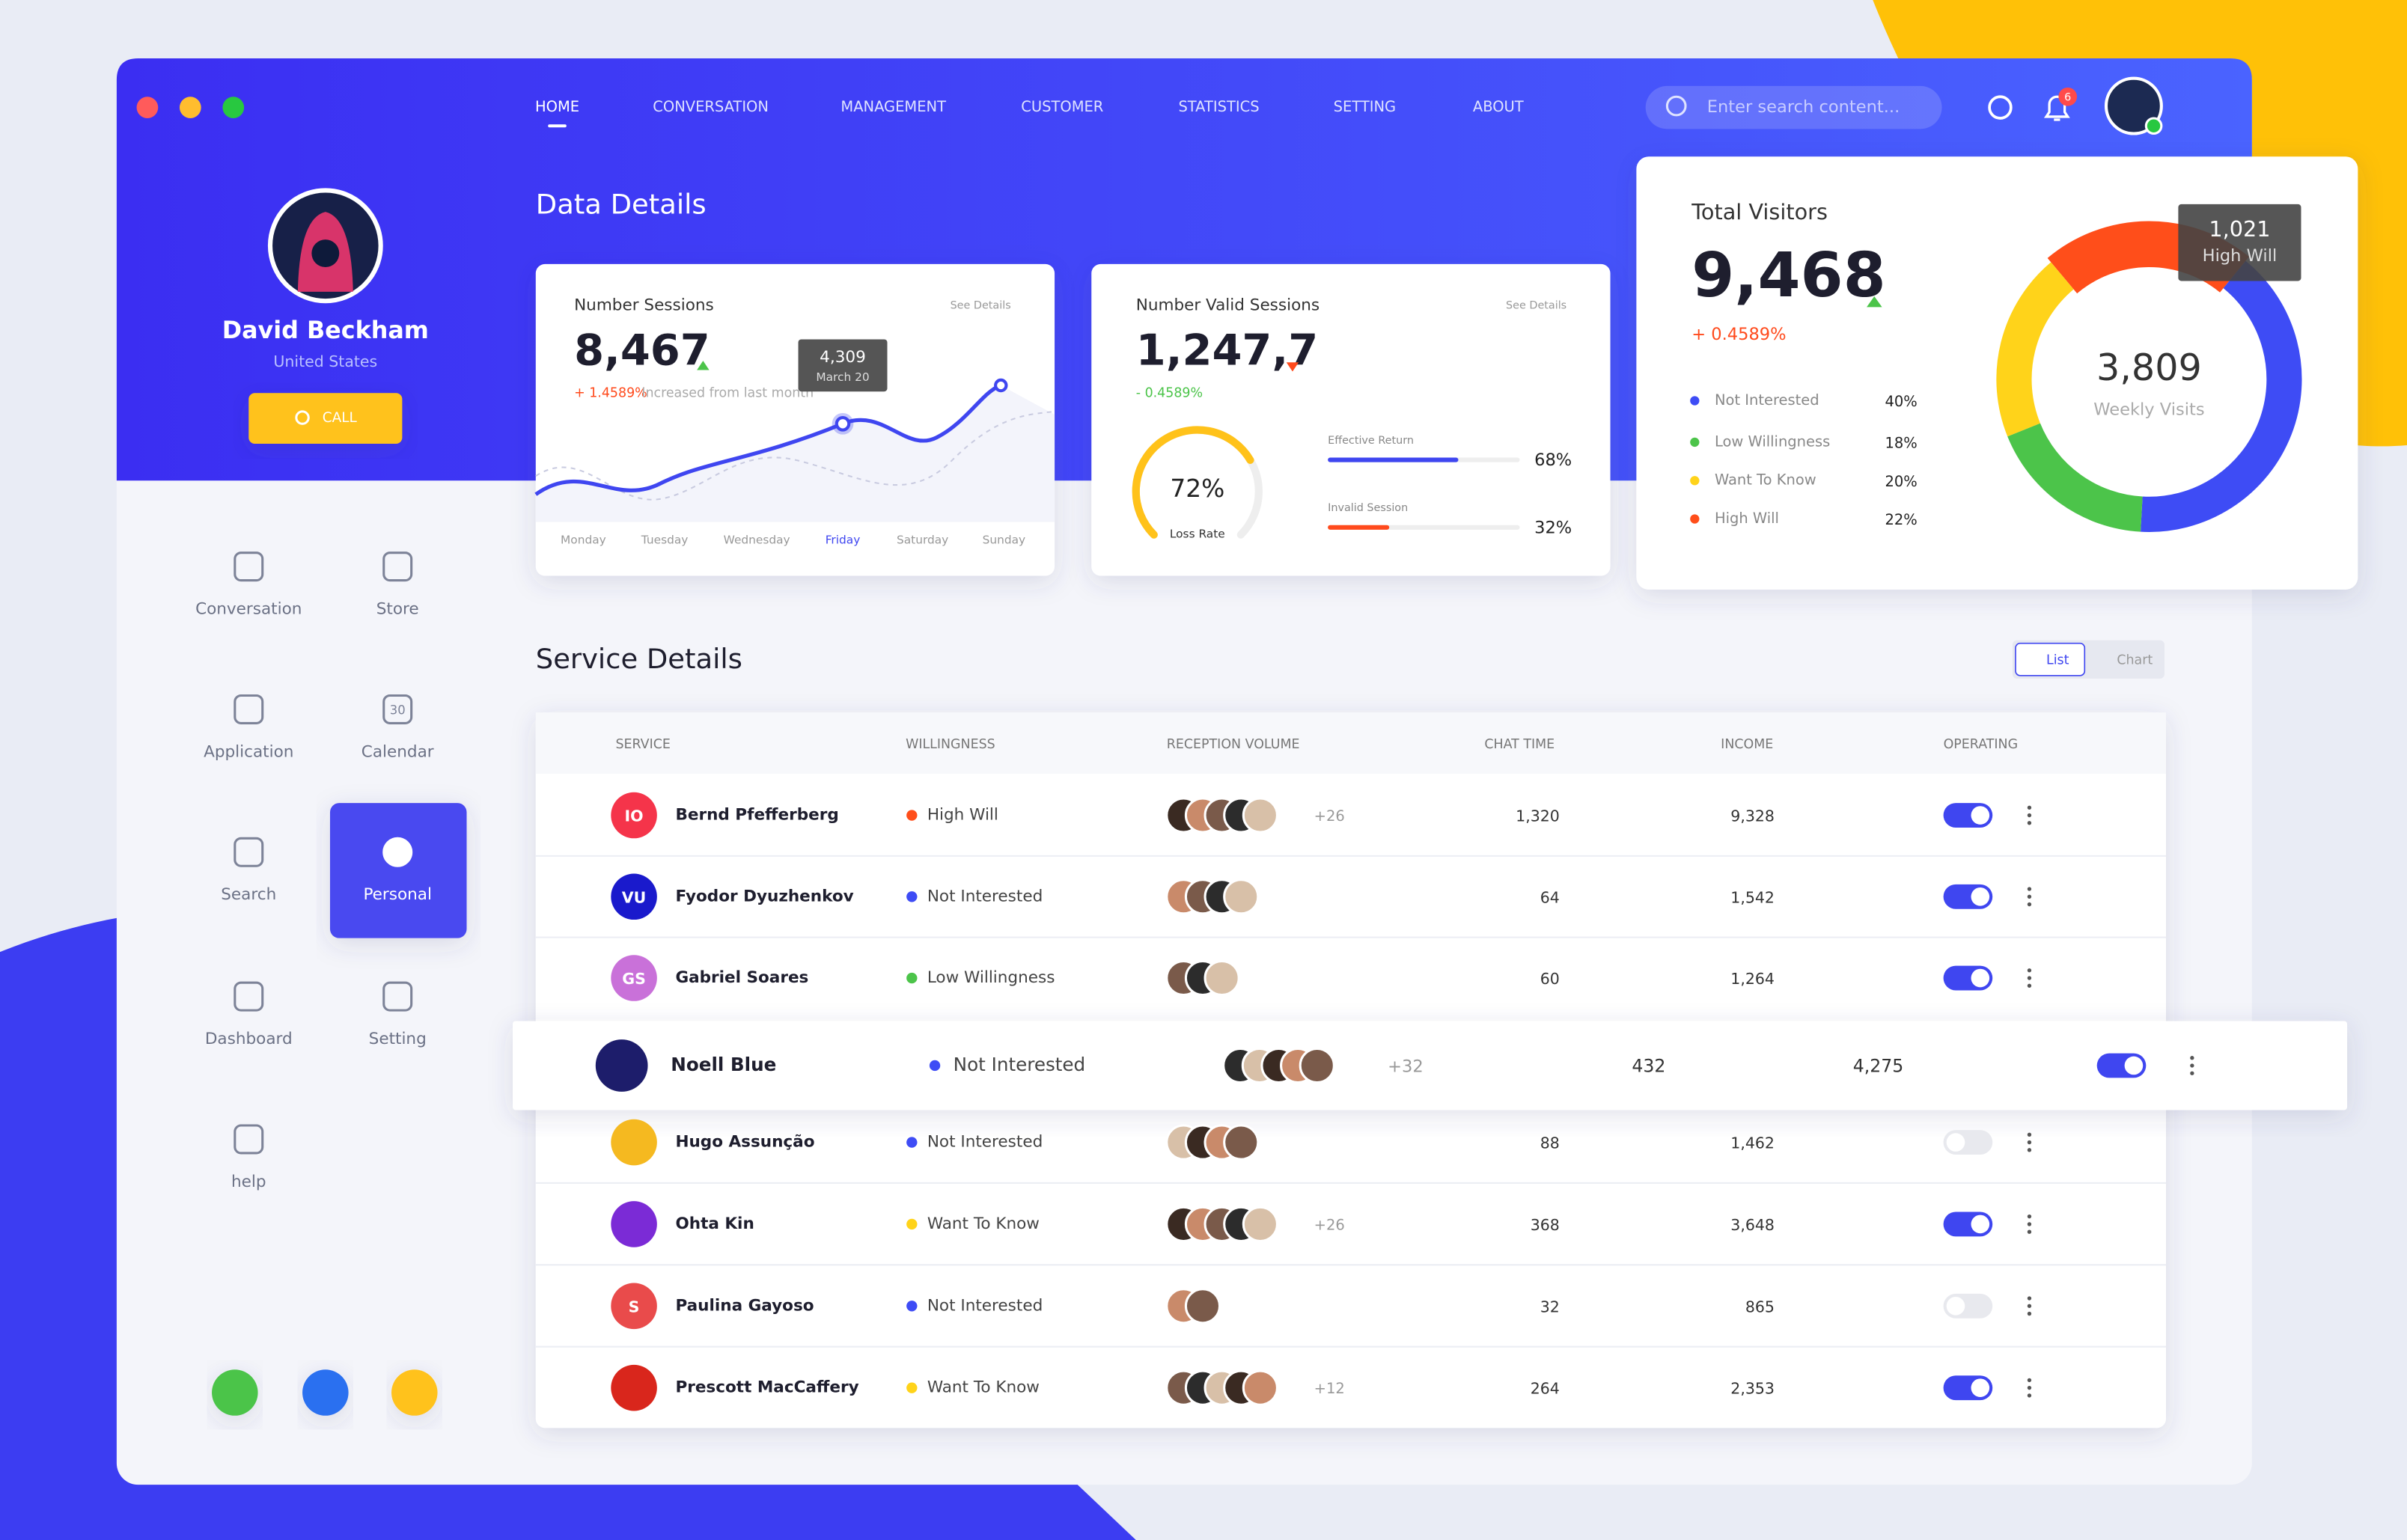  Describe the element at coordinates (1365, 107) in the screenshot. I see `nav-item: SETTING` at that location.